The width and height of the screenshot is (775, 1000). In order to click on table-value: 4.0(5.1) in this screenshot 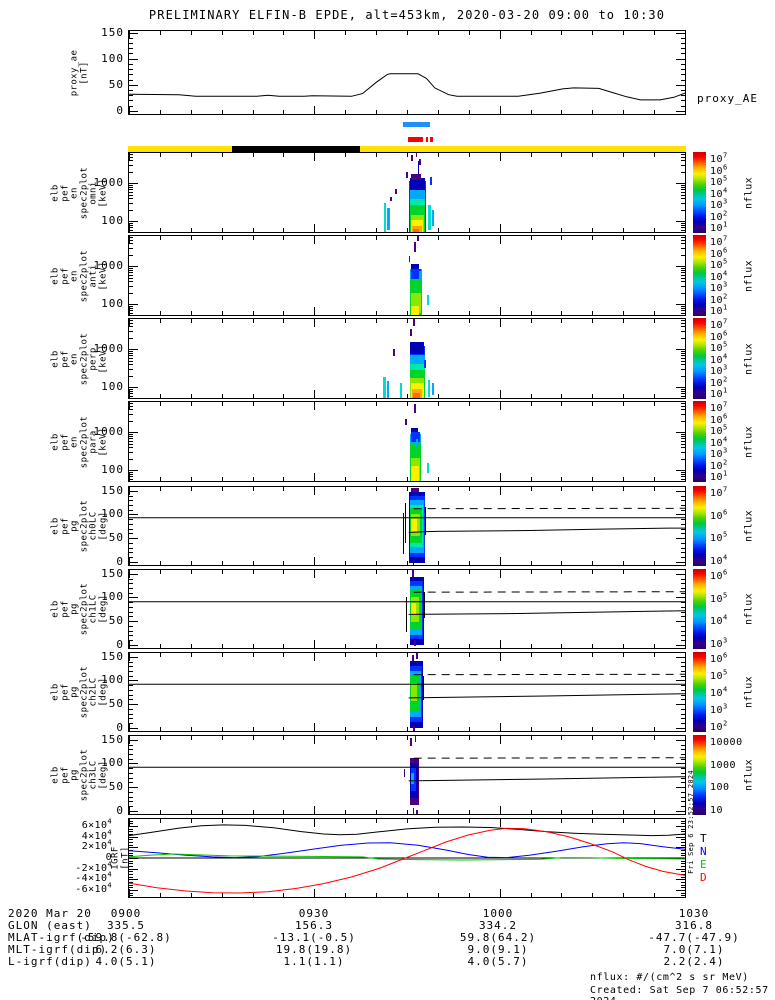, I will do `click(126, 961)`.